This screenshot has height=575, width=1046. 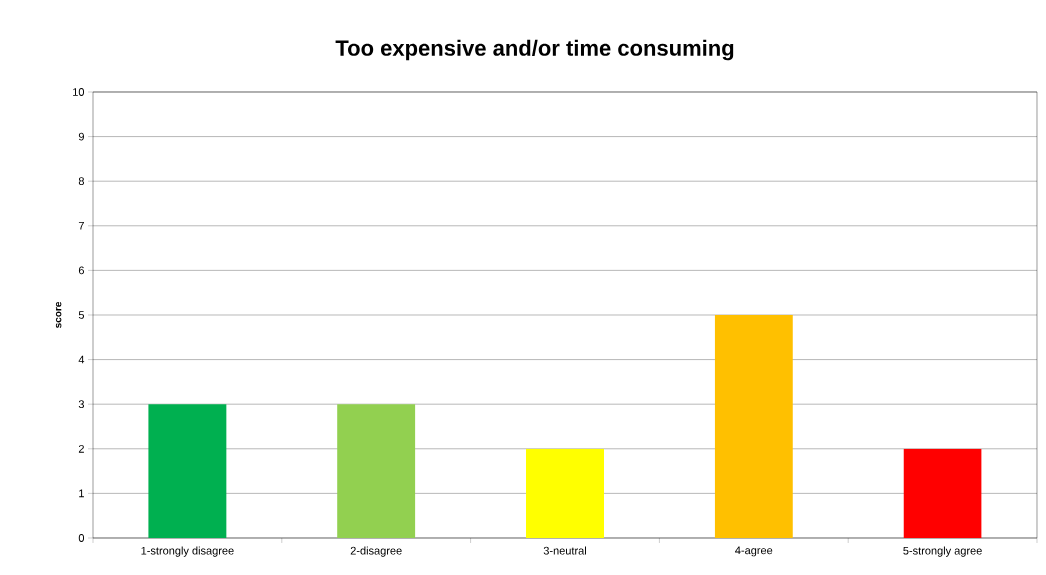 What do you see at coordinates (754, 551) in the screenshot?
I see `x-tick-label: 4-agree` at bounding box center [754, 551].